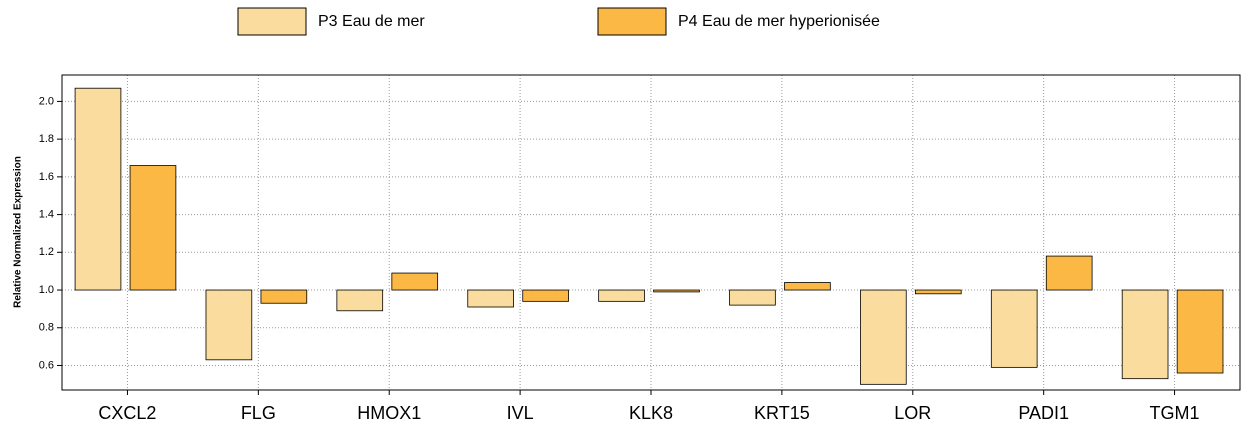 This screenshot has height=429, width=1245. What do you see at coordinates (520, 413) in the screenshot?
I see `x-tick-label: IVL` at bounding box center [520, 413].